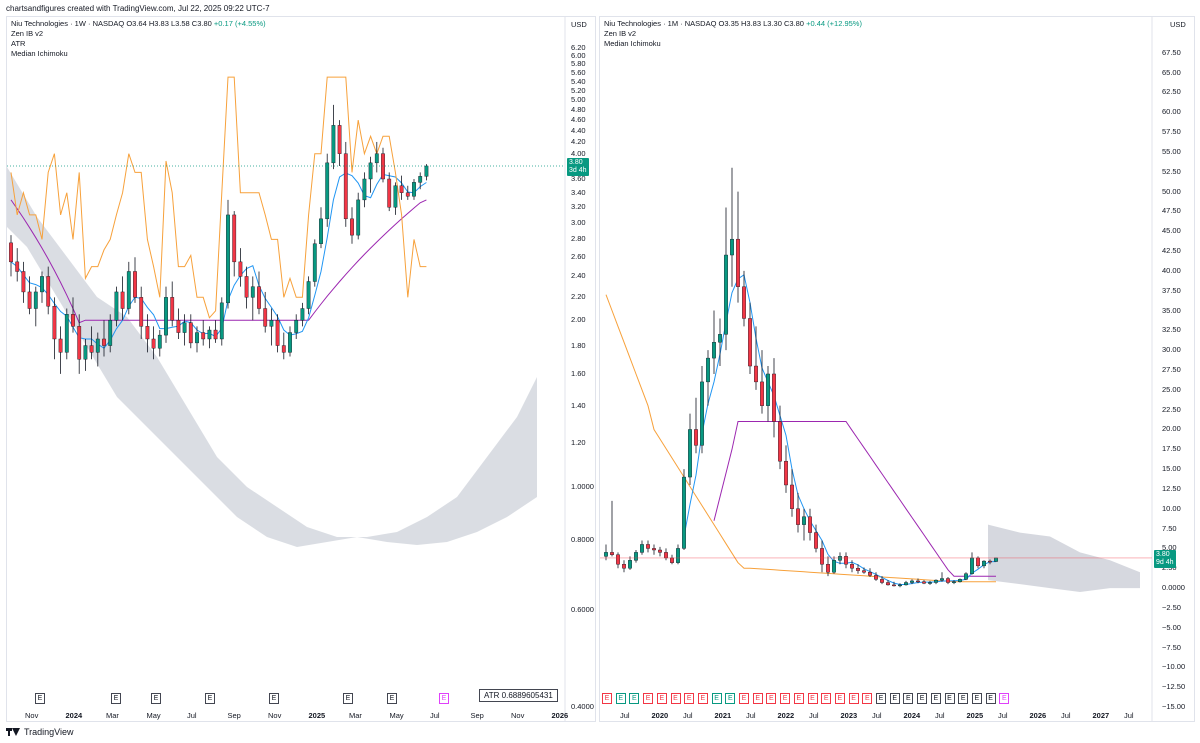 The width and height of the screenshot is (1200, 743). What do you see at coordinates (39, 53) in the screenshot?
I see `weekly-indicator-3: Median Ichimoku` at bounding box center [39, 53].